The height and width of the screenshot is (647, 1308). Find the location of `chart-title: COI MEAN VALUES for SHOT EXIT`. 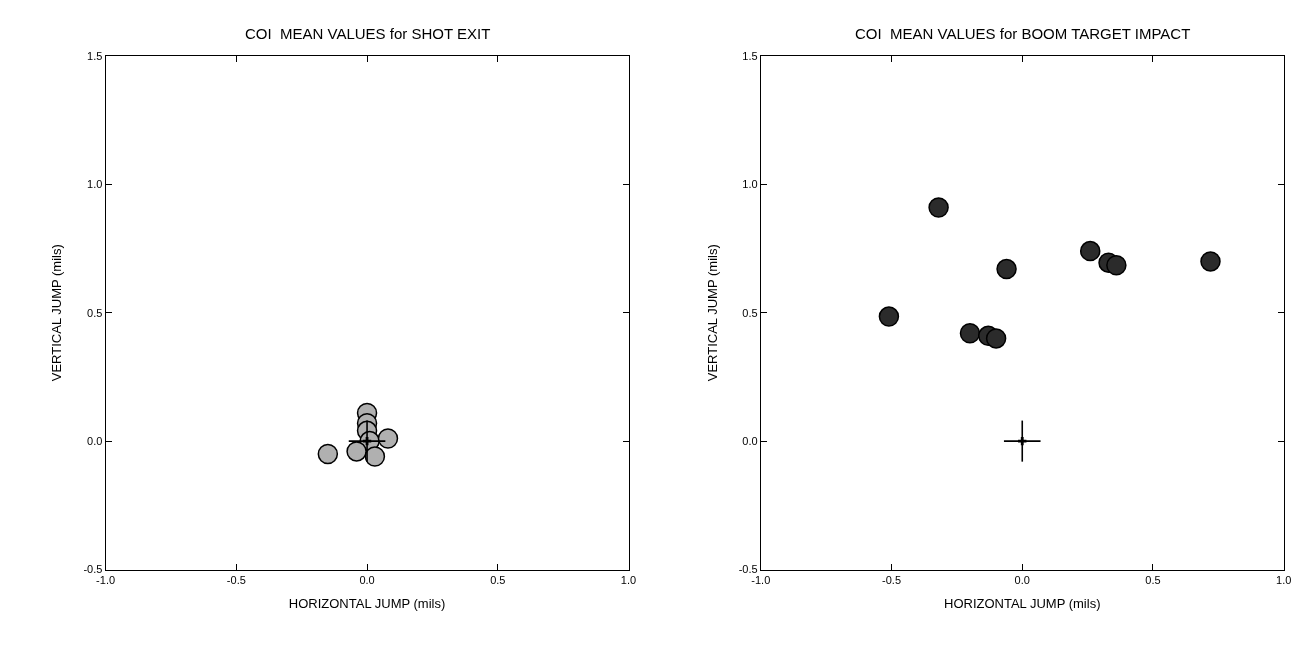

chart-title: COI MEAN VALUES for SHOT EXIT is located at coordinates (368, 33).